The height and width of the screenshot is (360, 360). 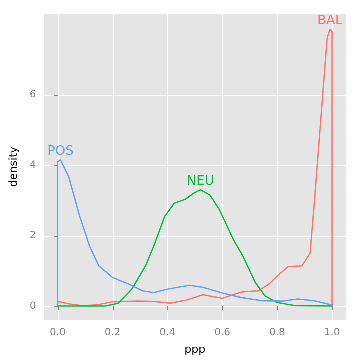 What do you see at coordinates (200, 182) in the screenshot?
I see `series-label: NEU` at bounding box center [200, 182].